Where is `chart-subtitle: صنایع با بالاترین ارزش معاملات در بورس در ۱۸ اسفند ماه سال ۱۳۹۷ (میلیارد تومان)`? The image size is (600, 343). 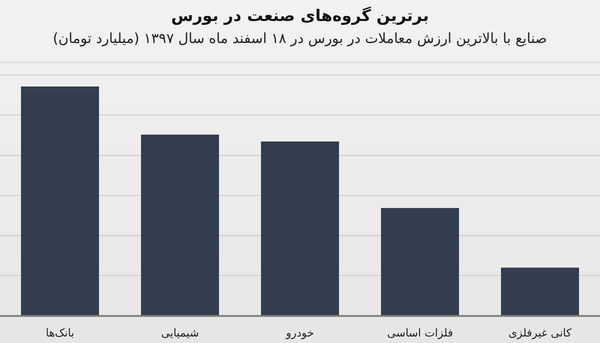 chart-subtitle: صنایع با بالاترین ارزش معاملات در بورس در ۱۸ اسفند ماه سال ۱۳۹۷ (میلیارد تومان) is located at coordinates (300, 39).